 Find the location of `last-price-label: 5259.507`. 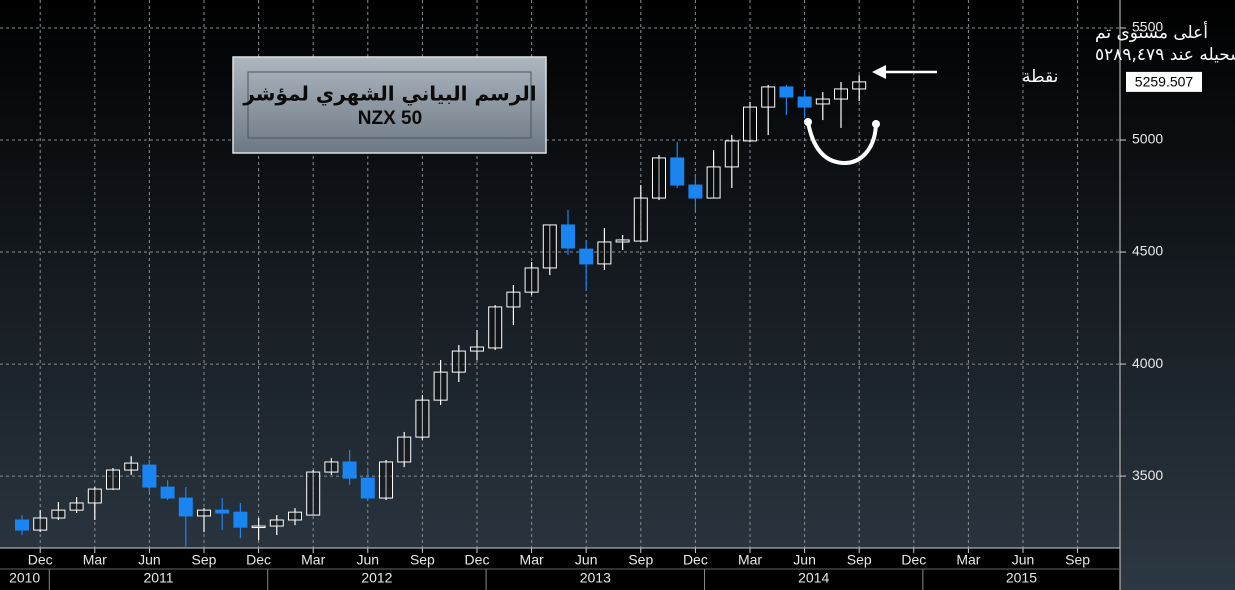

last-price-label: 5259.507 is located at coordinates (1164, 82).